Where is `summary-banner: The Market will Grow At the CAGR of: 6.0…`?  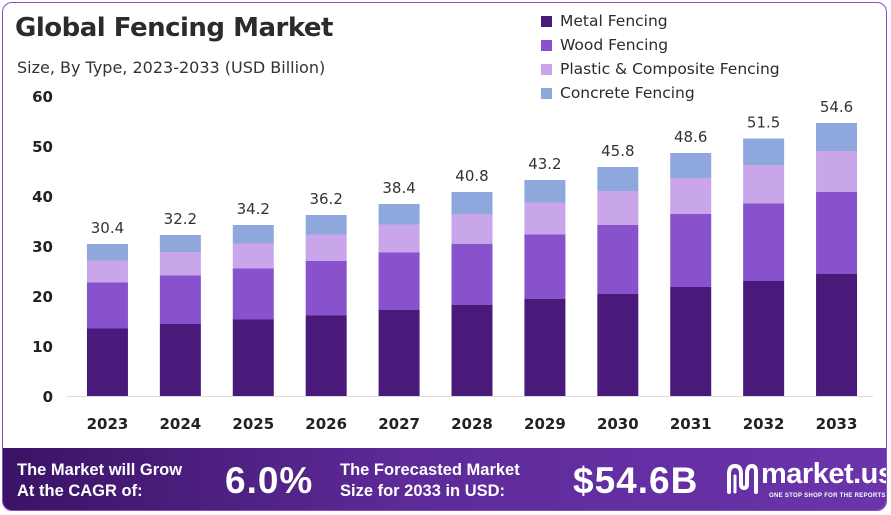
summary-banner: The Market will Grow At the CAGR of: 6.0… is located at coordinates (445, 479).